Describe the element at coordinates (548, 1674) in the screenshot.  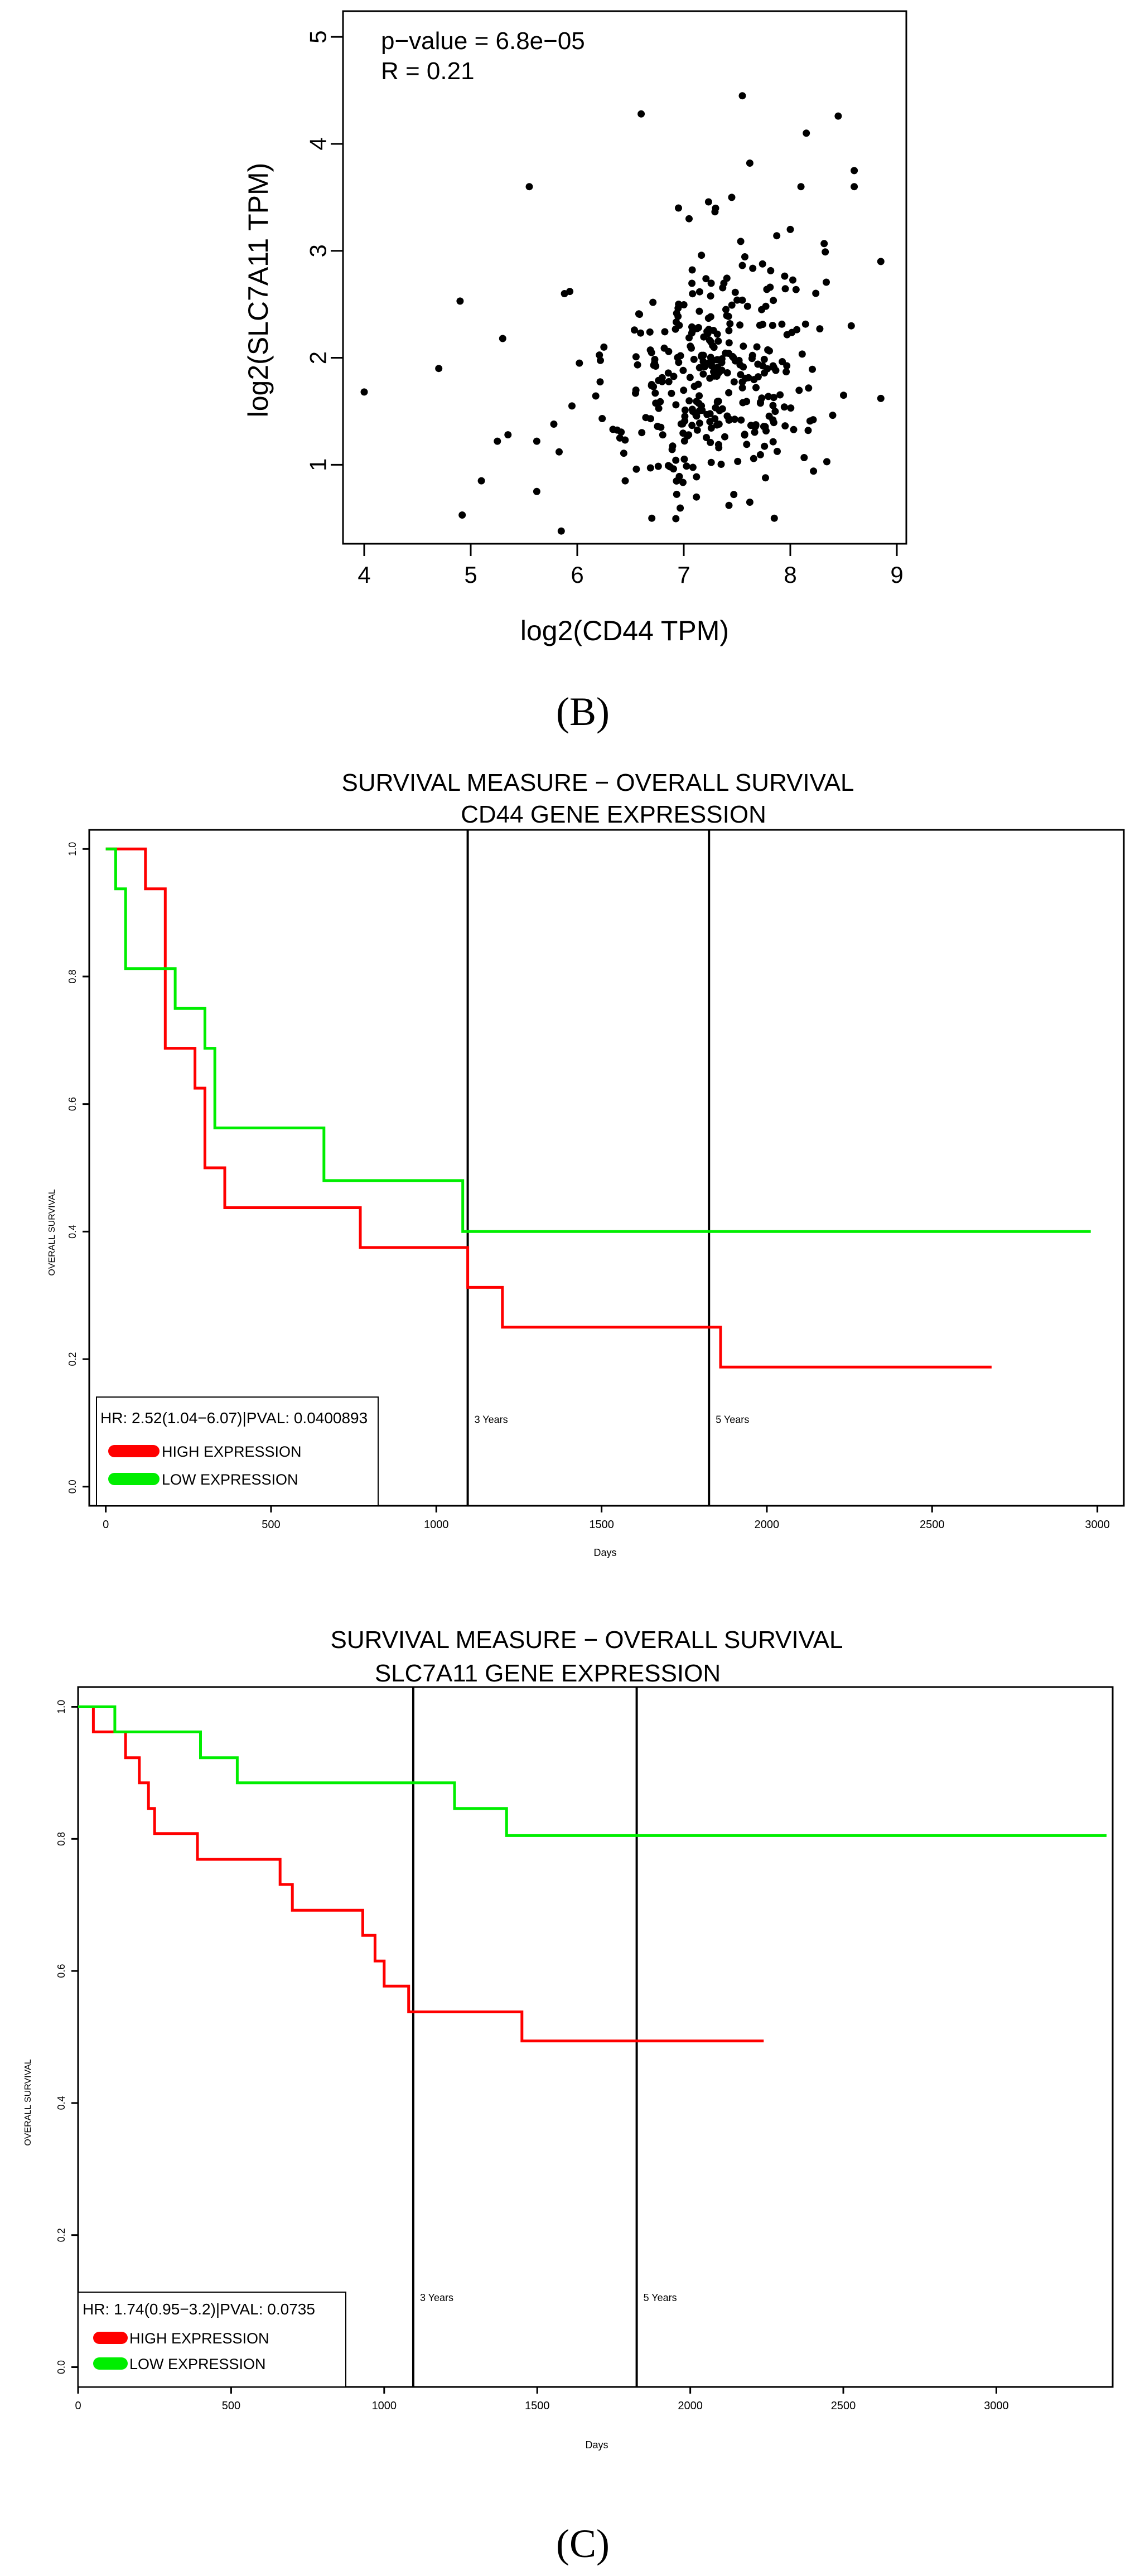
I see `km2-subtitle: SLC7A11 GENE EXPRESSION` at that location.